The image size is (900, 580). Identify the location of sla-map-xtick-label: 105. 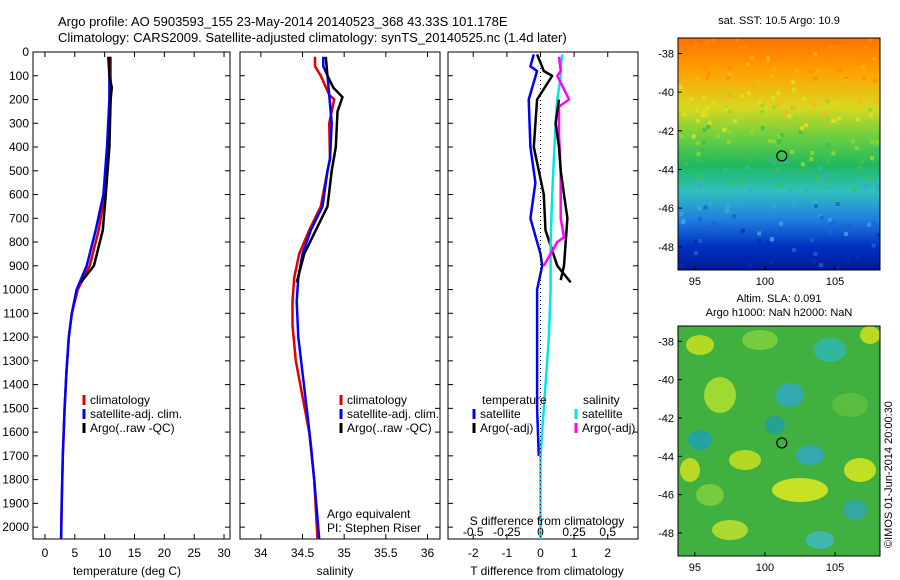
(835, 568).